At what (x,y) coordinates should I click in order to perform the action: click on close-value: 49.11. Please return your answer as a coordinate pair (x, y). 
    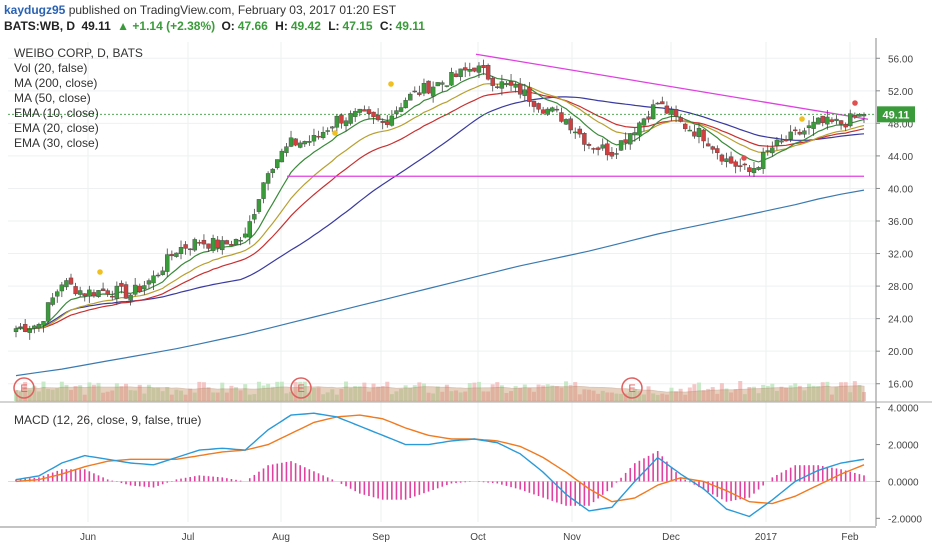
    Looking at the image, I should click on (96, 26).